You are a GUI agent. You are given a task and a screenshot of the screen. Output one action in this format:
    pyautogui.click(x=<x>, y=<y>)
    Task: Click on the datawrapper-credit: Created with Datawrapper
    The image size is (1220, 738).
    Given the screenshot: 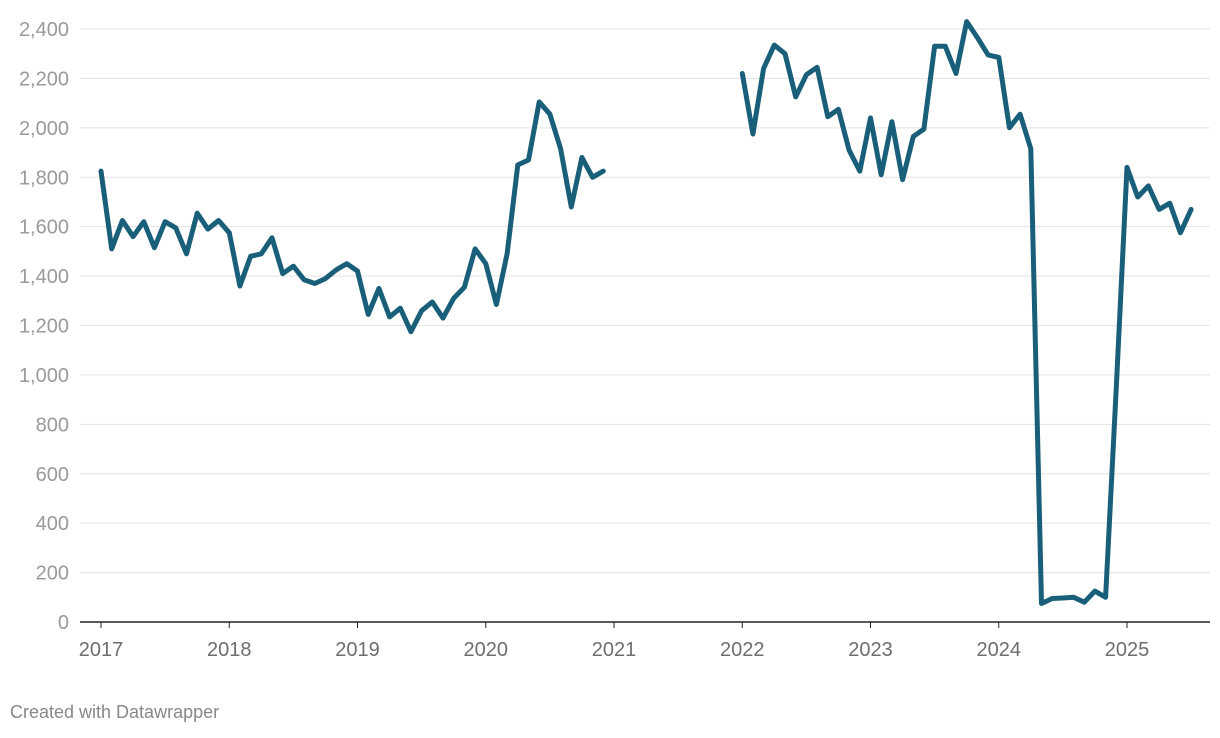 What is the action you would take?
    pyautogui.click(x=115, y=712)
    